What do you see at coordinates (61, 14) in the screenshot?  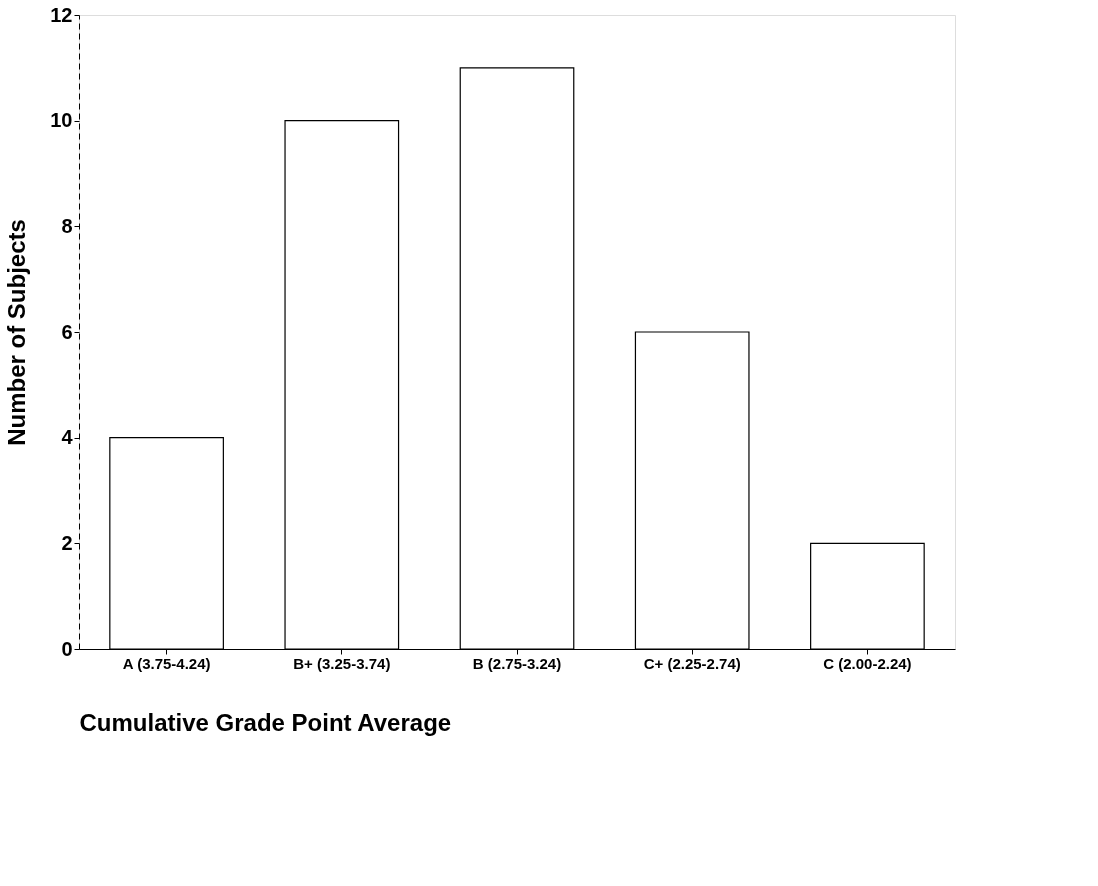 I see `y-tick-label: 12` at bounding box center [61, 14].